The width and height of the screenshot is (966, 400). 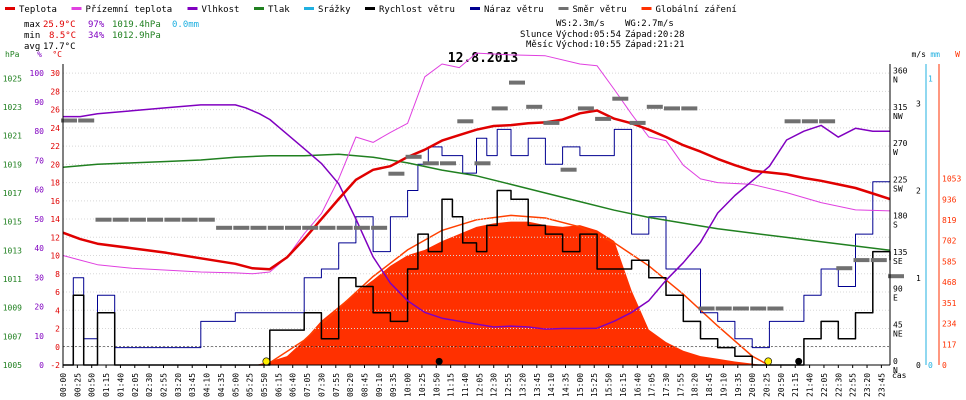 What do you see at coordinates (39, 277) in the screenshot?
I see `humidity-tick-3: 30` at bounding box center [39, 277].